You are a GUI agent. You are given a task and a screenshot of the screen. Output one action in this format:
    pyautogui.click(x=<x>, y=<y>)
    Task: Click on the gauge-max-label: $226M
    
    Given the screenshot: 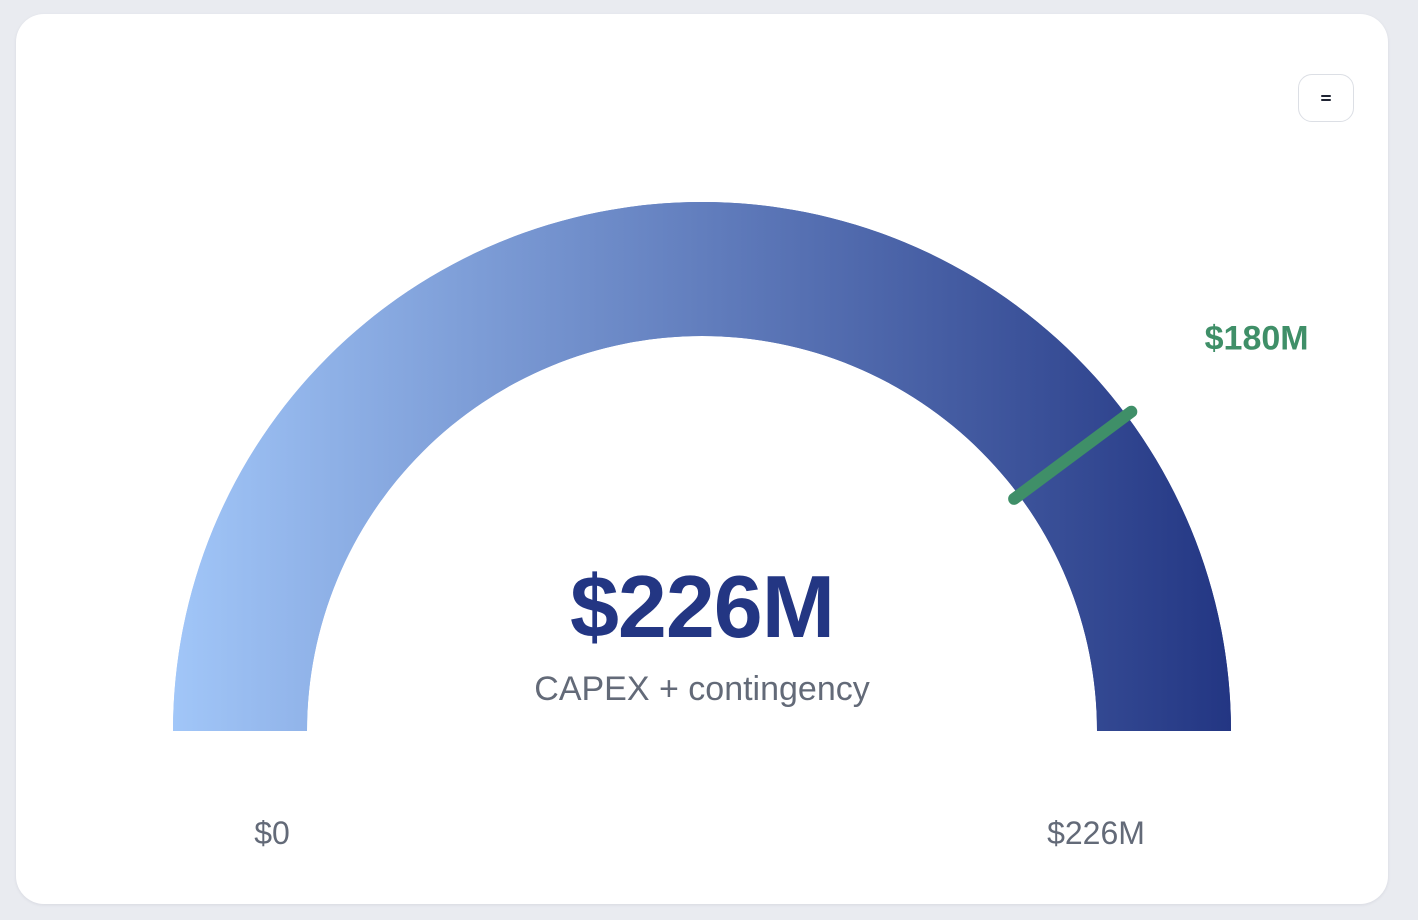 What is the action you would take?
    pyautogui.click(x=1096, y=833)
    